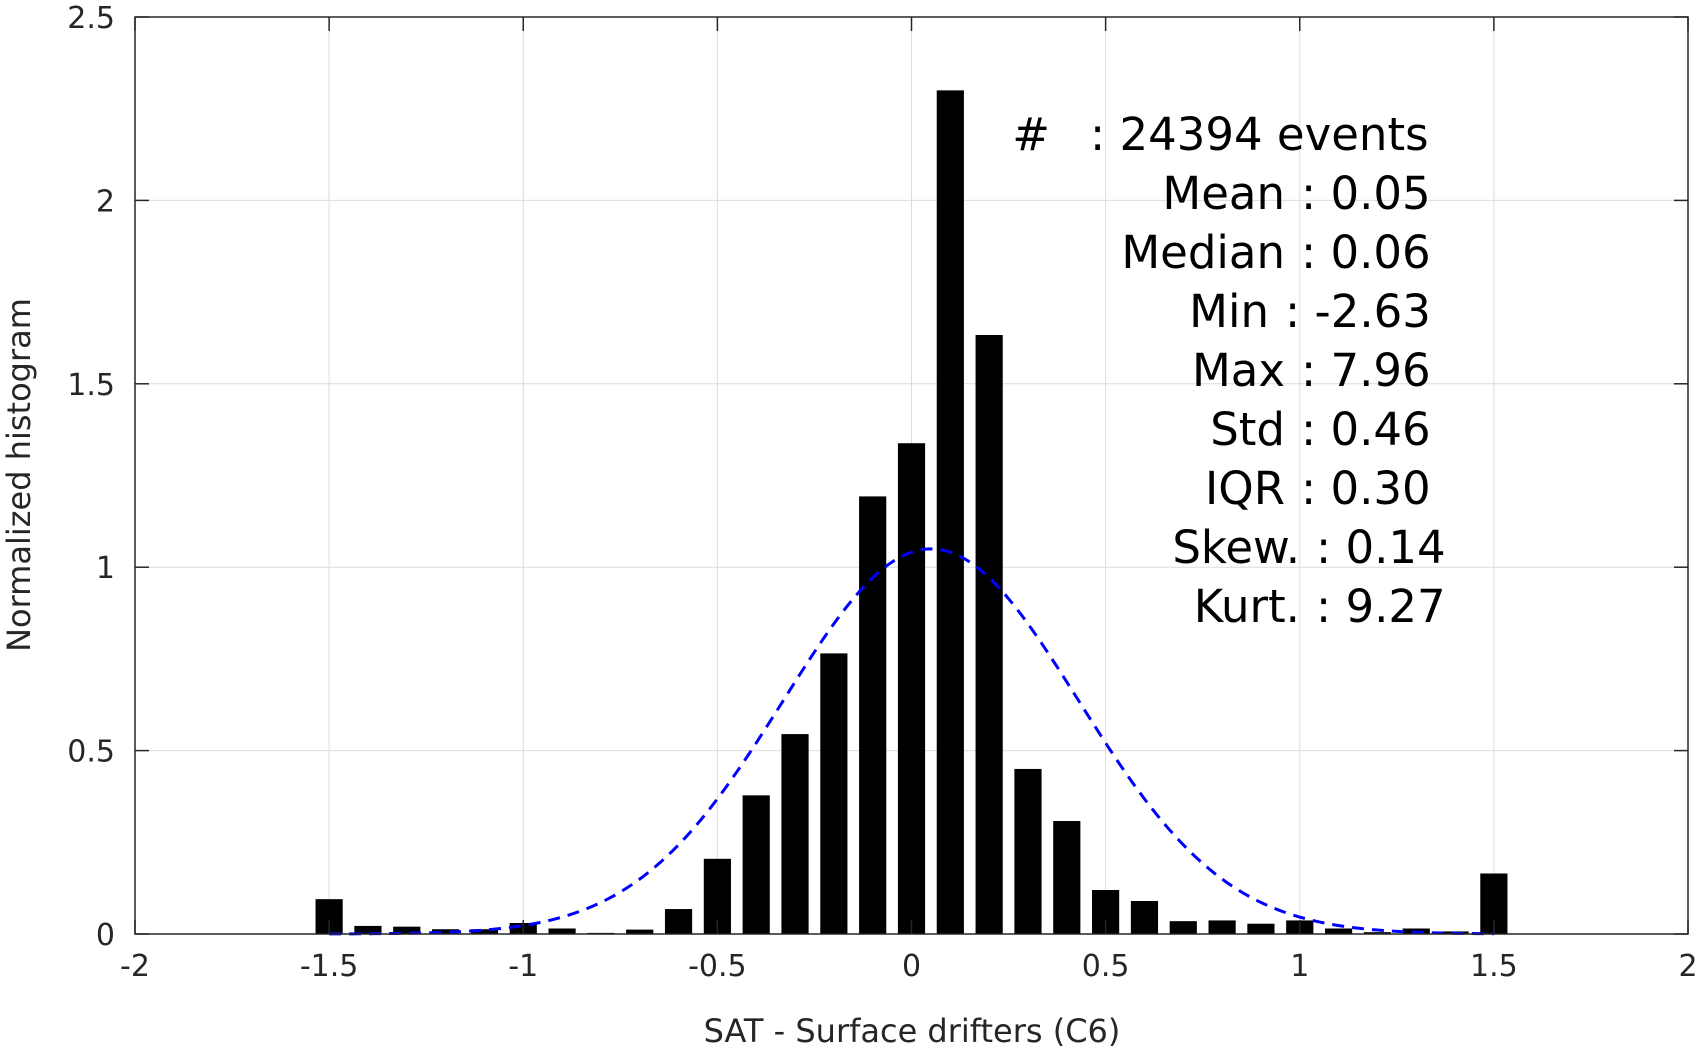  I want to click on stat-iqr-key: IQR, so click(1245, 488).